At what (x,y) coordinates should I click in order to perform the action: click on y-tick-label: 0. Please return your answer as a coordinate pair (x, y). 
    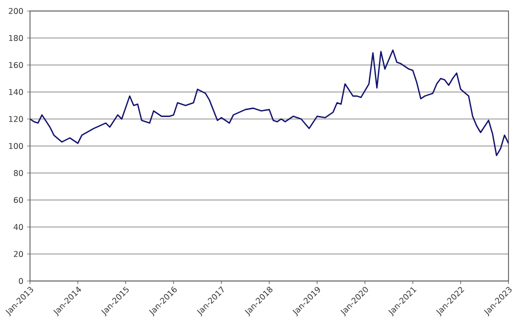
    Looking at the image, I should click on (20, 281).